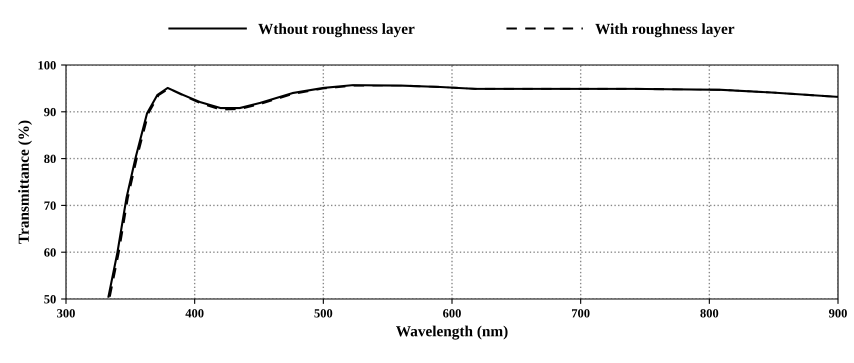 The width and height of the screenshot is (854, 363). What do you see at coordinates (50, 205) in the screenshot?
I see `y-tick-label: 70` at bounding box center [50, 205].